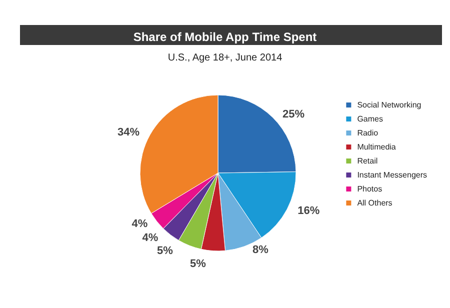 This screenshot has width=450, height=308. Describe the element at coordinates (293, 114) in the screenshot. I see `data-label: 25%` at that location.